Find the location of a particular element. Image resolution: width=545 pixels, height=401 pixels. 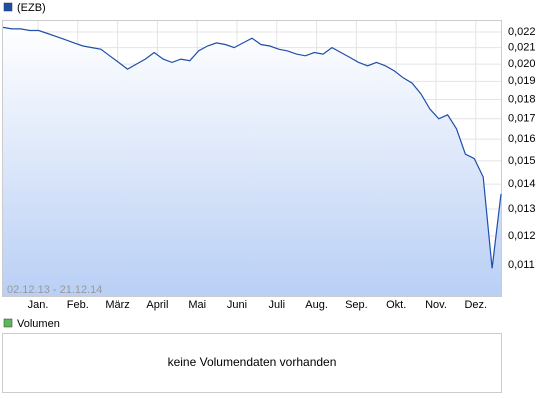

date-range: 02.12.13 - 21.12.14 is located at coordinates (54, 290).